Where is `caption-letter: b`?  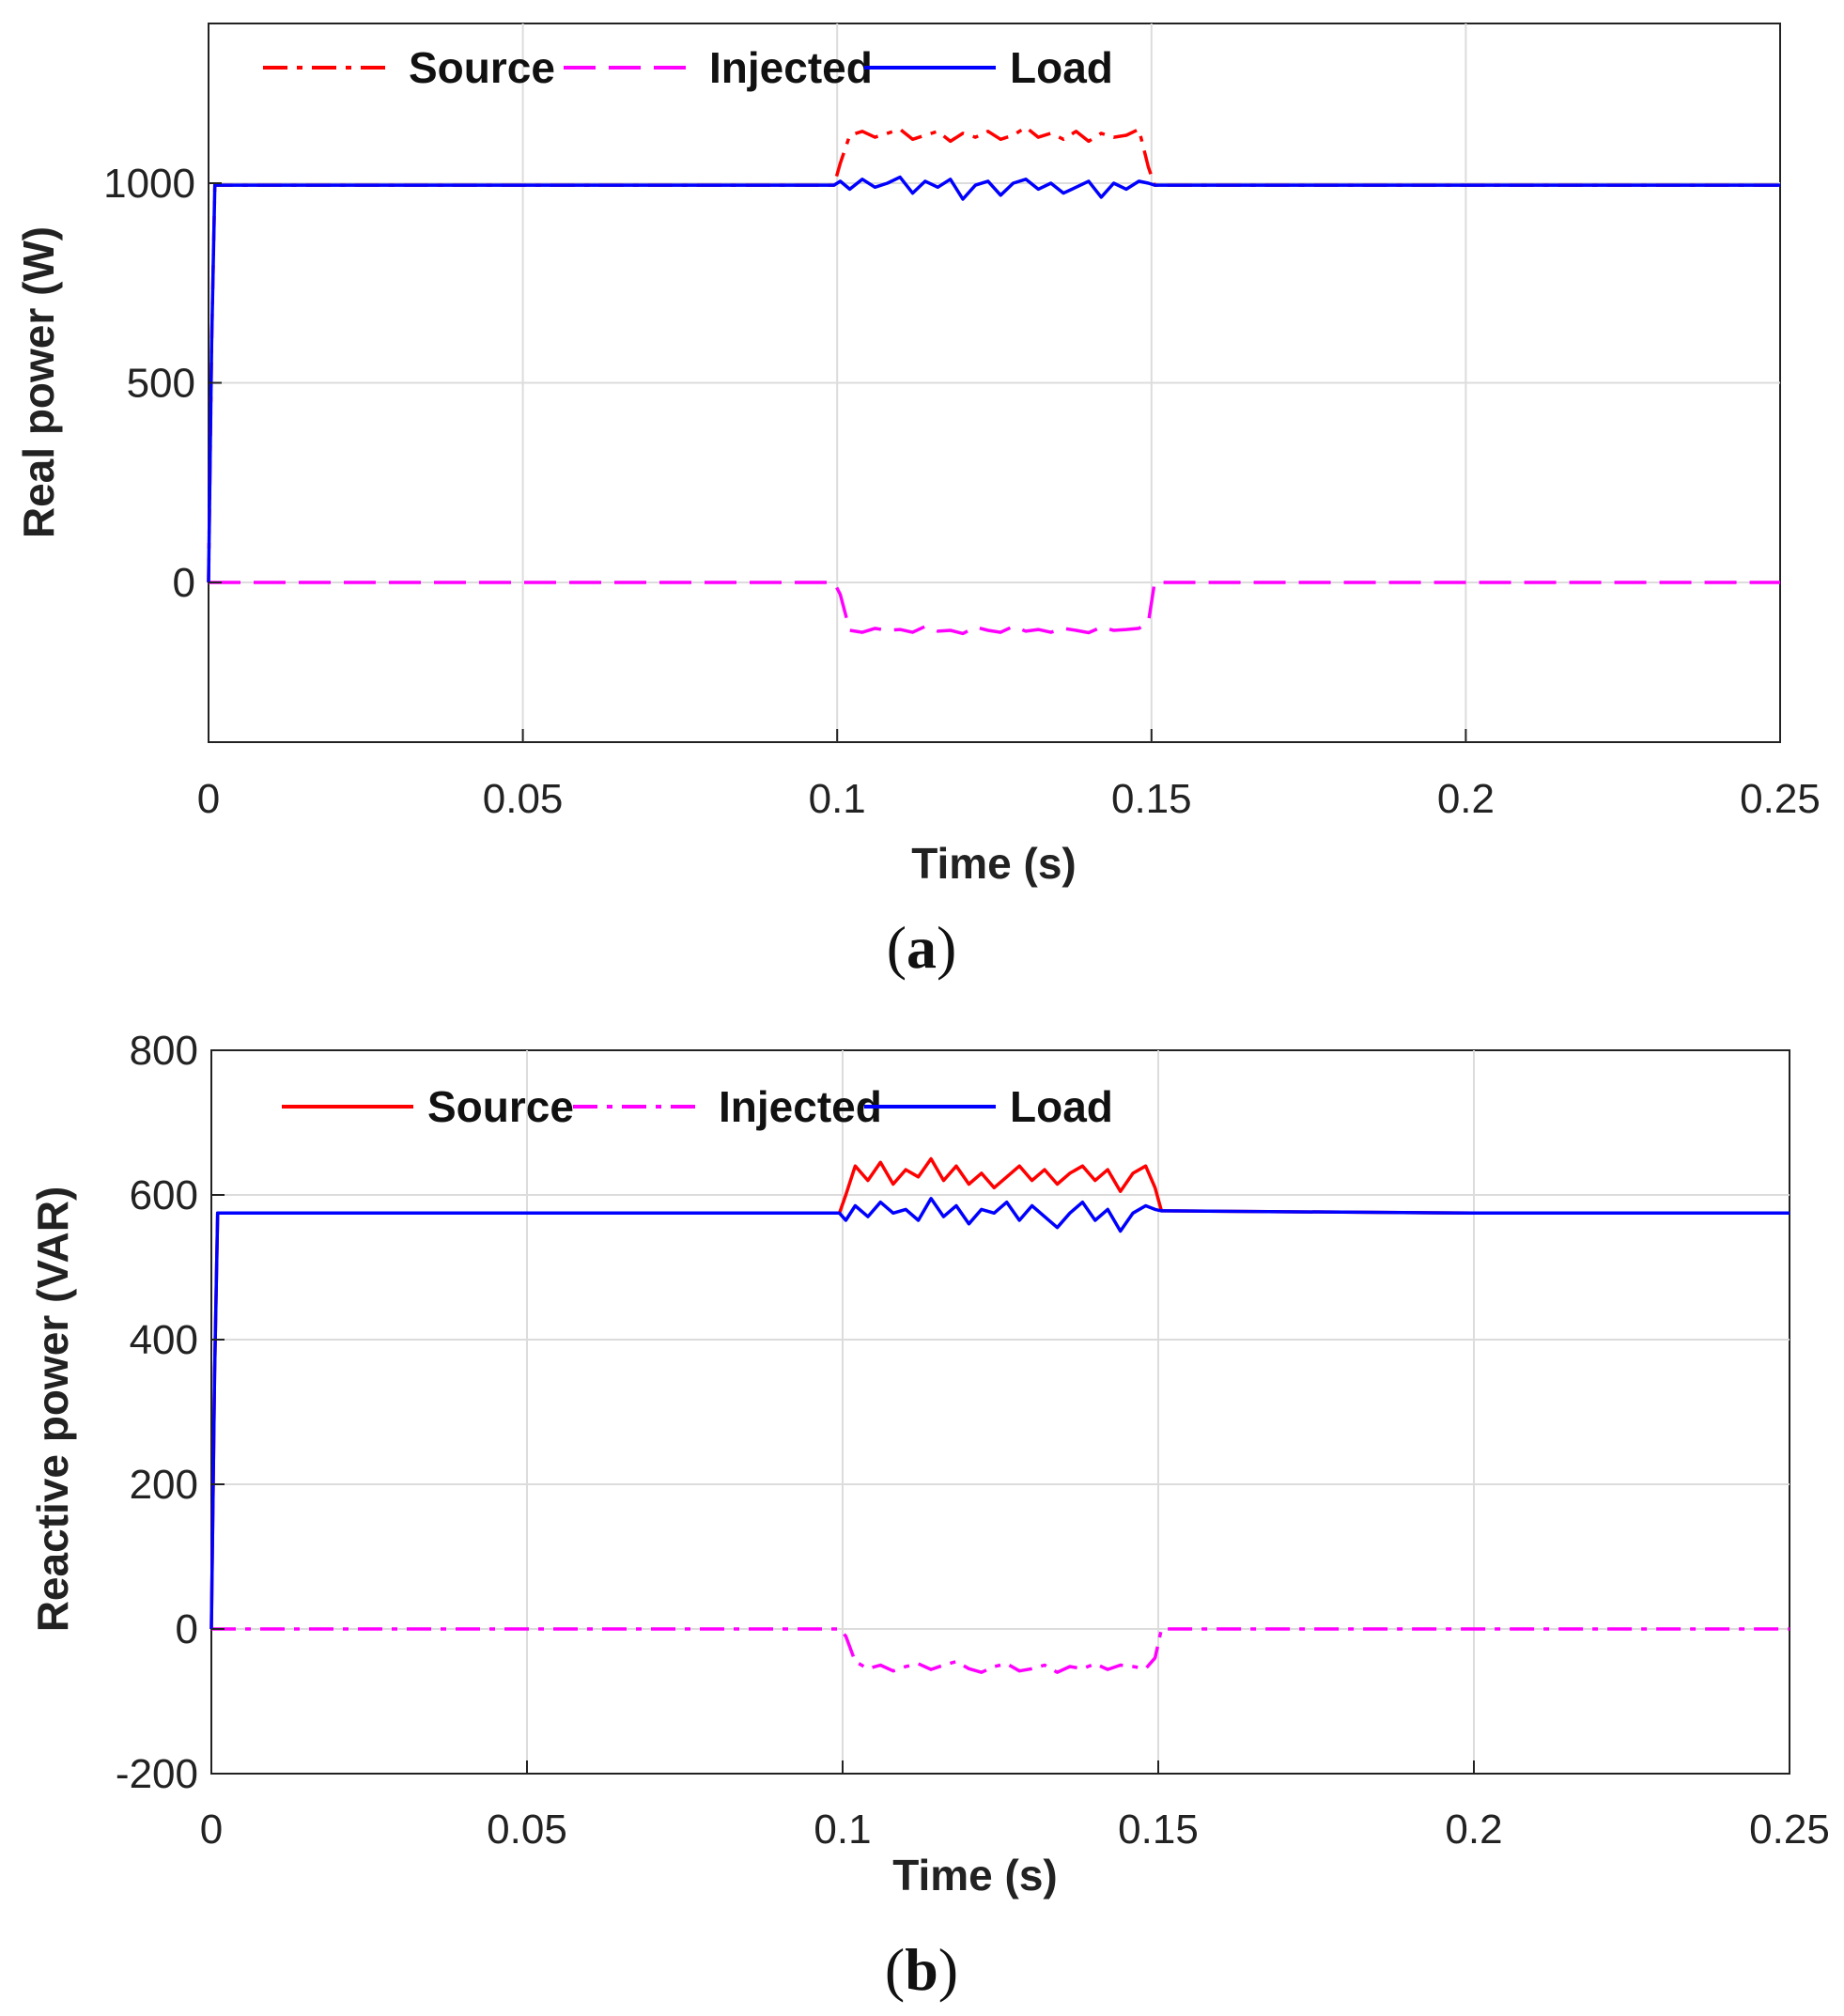
caption-letter: b is located at coordinates (921, 1969).